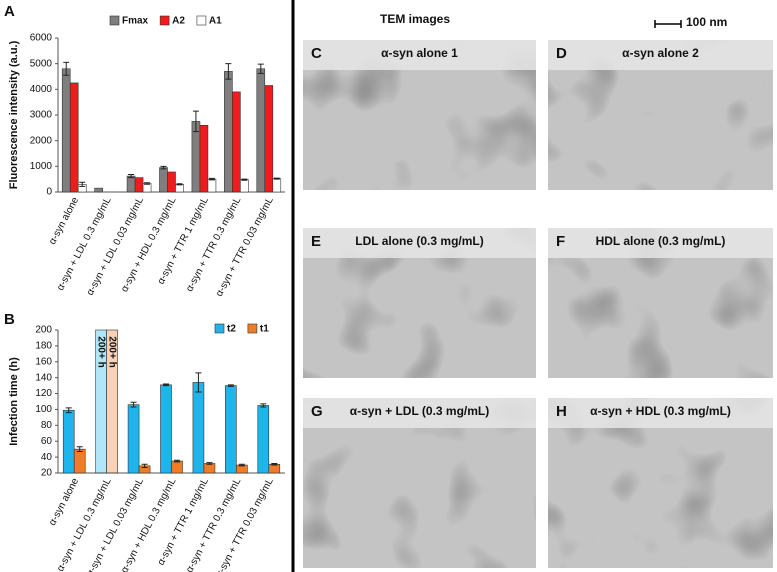 The width and height of the screenshot is (777, 572). Describe the element at coordinates (49, 192) in the screenshot. I see `y-tick-label: 0` at that location.